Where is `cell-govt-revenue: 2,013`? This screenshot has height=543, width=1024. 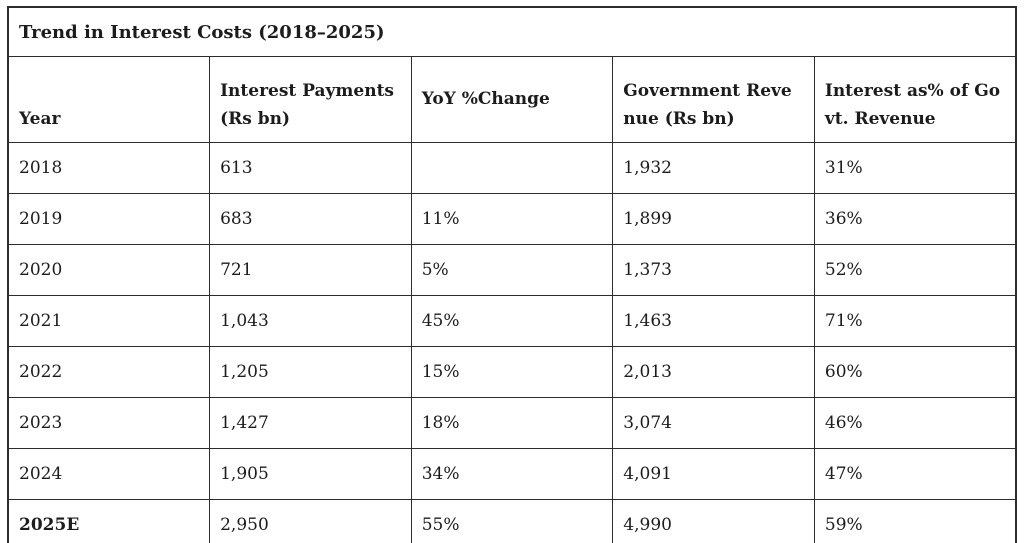 cell-govt-revenue: 2,013 is located at coordinates (713, 372).